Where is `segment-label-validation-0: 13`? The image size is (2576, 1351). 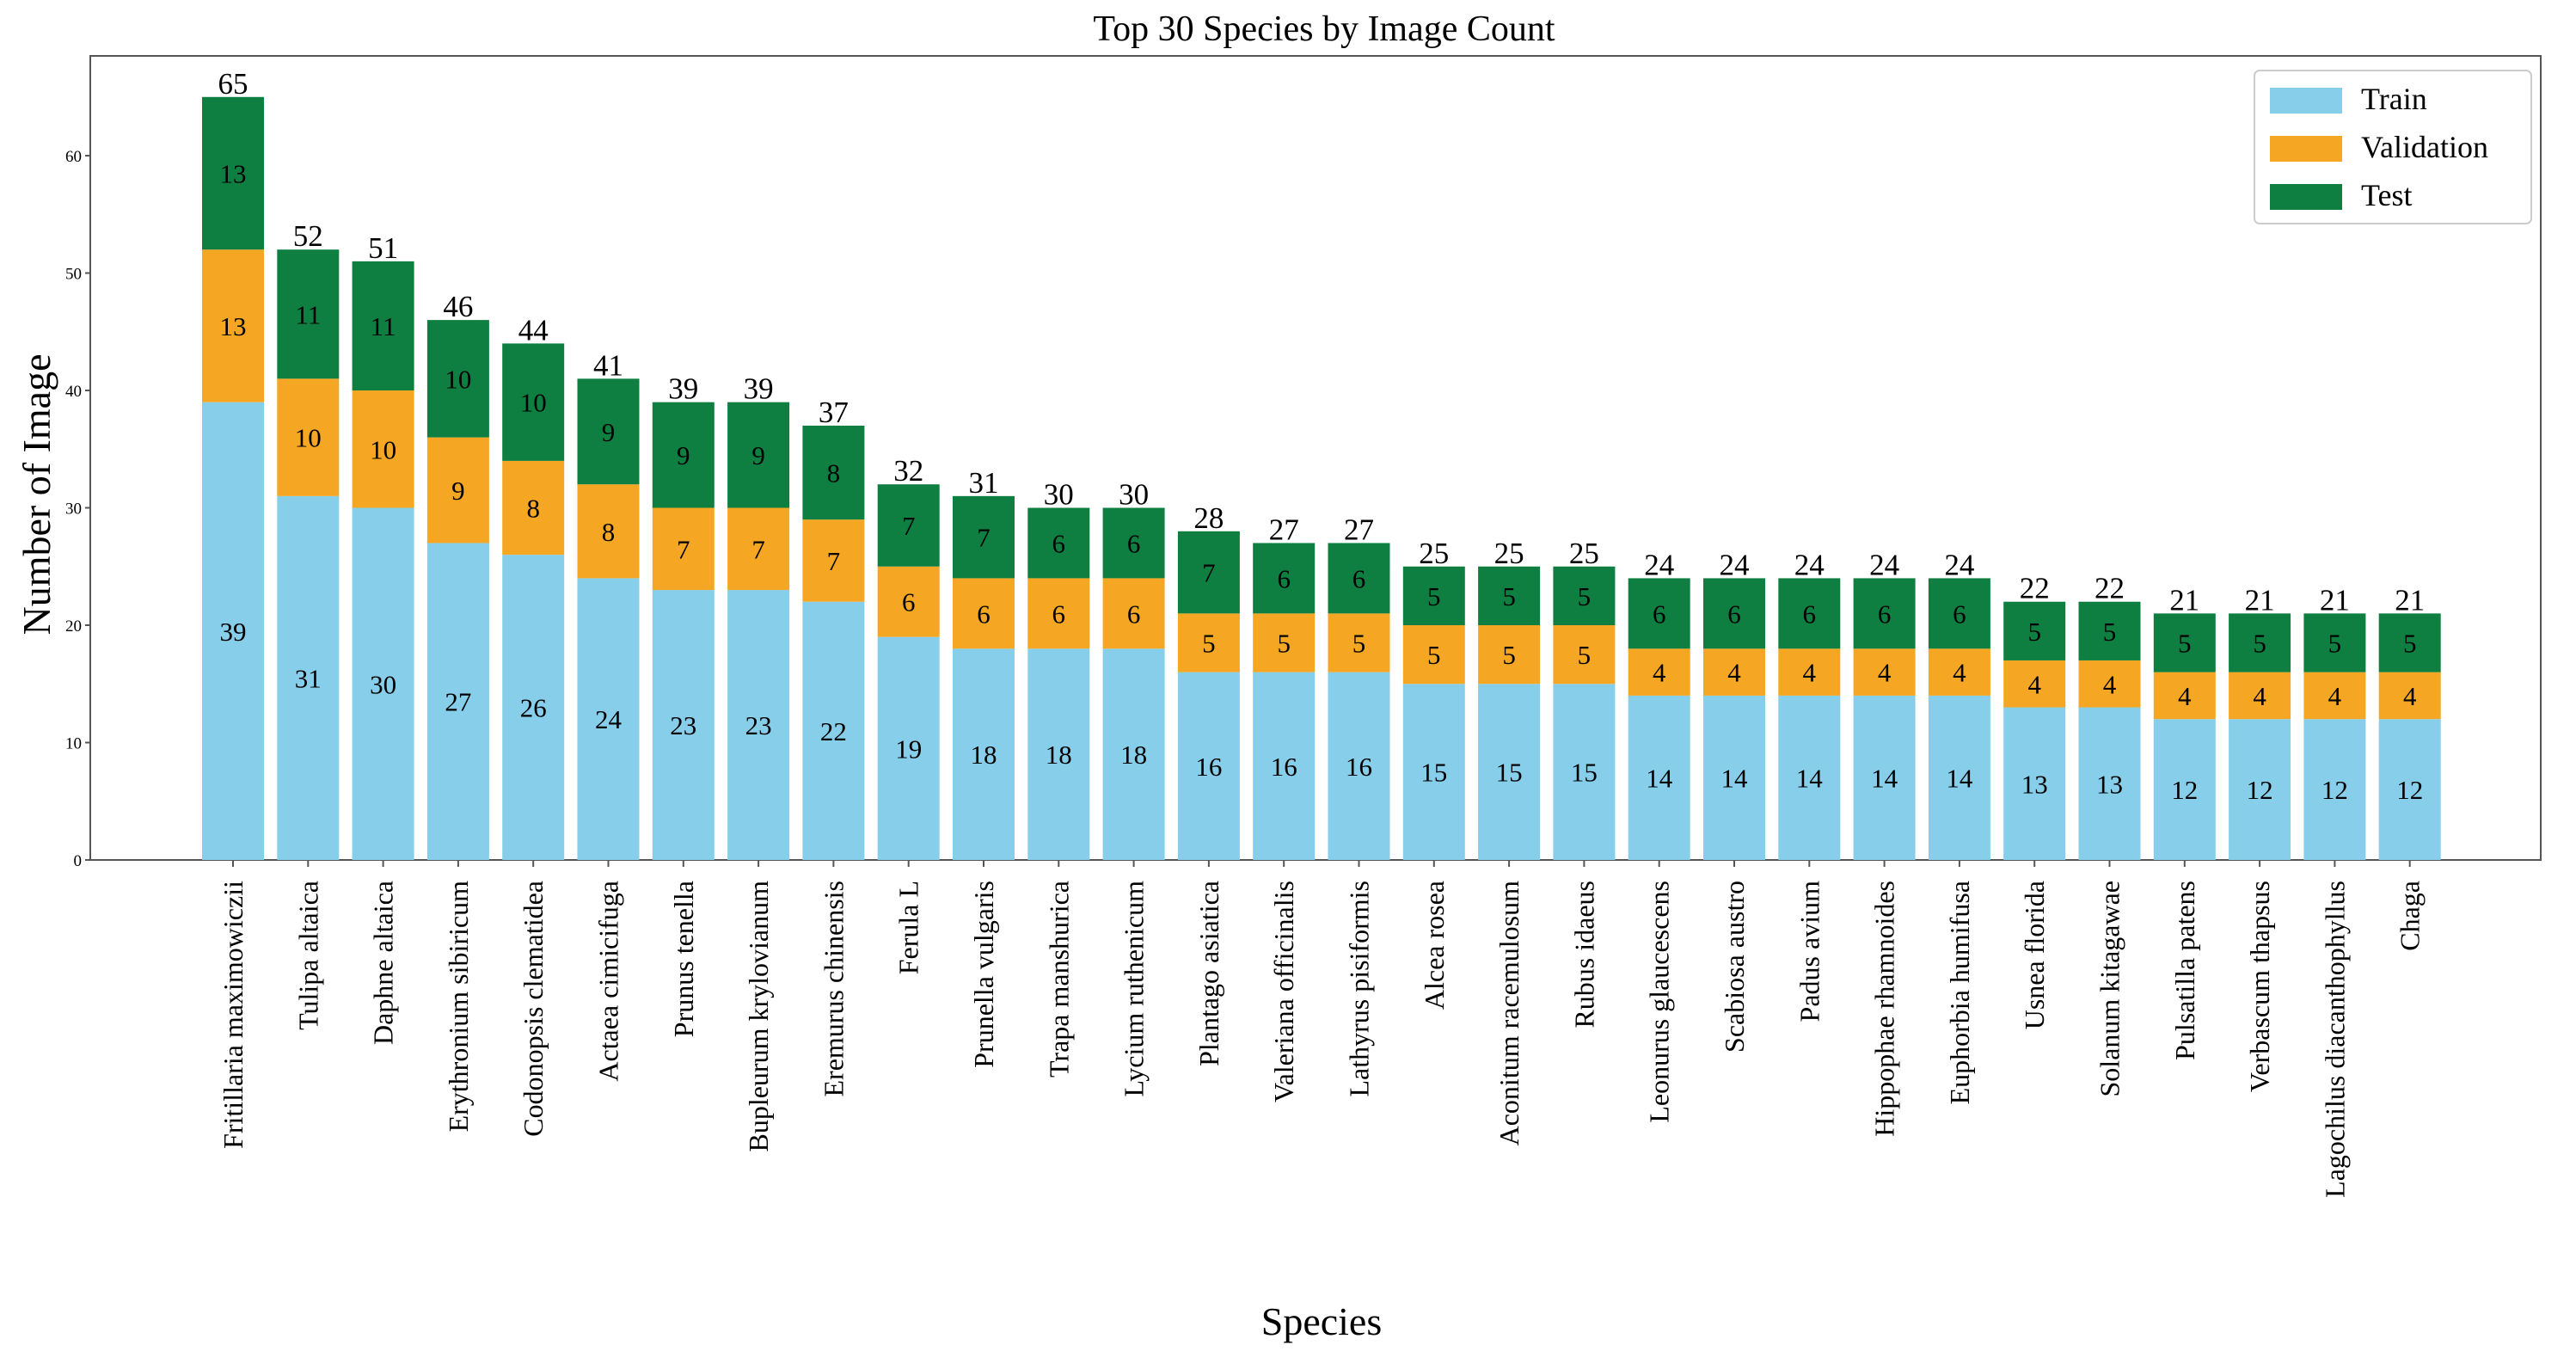 segment-label-validation-0: 13 is located at coordinates (233, 326).